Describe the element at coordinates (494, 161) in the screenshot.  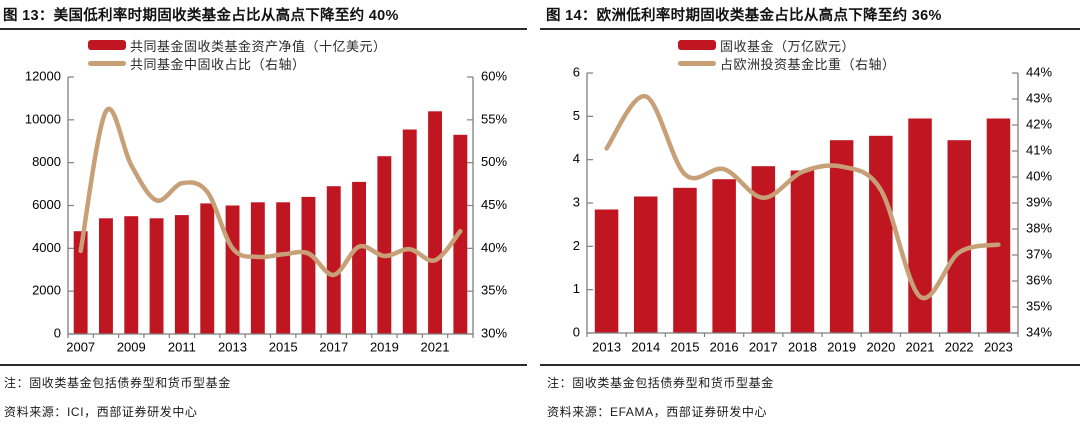
I see `y-right-tick-label: 50%` at that location.